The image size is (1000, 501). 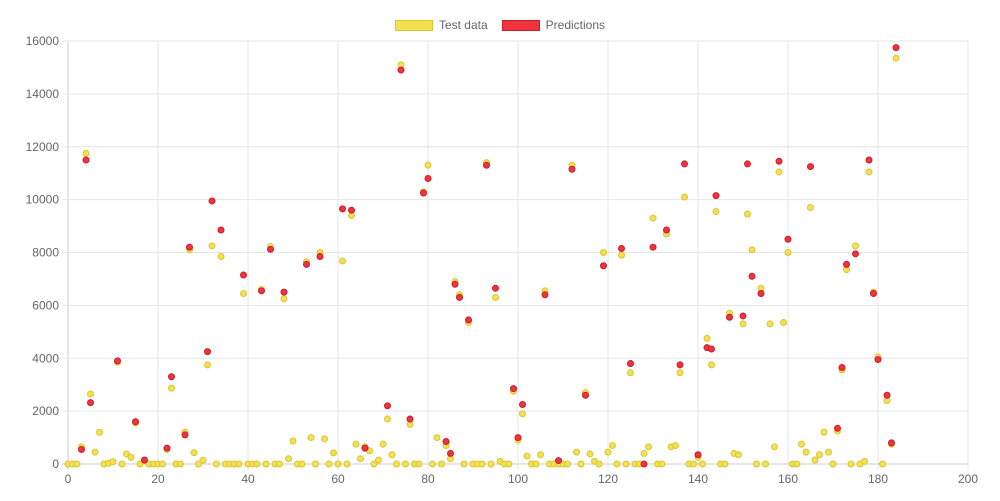 I want to click on x-tick-label: 80, so click(x=428, y=479).